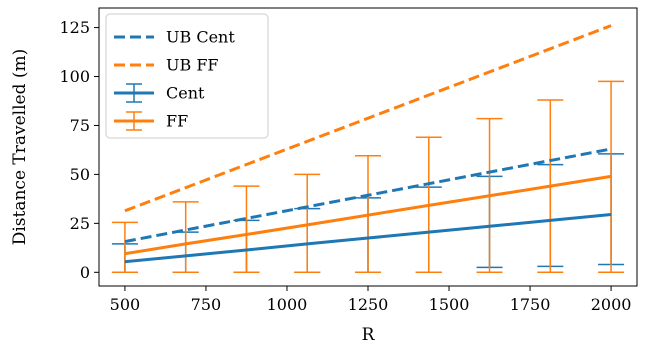 Image resolution: width=646 pixels, height=346 pixels. I want to click on x-tick-label: 500, so click(125, 304).